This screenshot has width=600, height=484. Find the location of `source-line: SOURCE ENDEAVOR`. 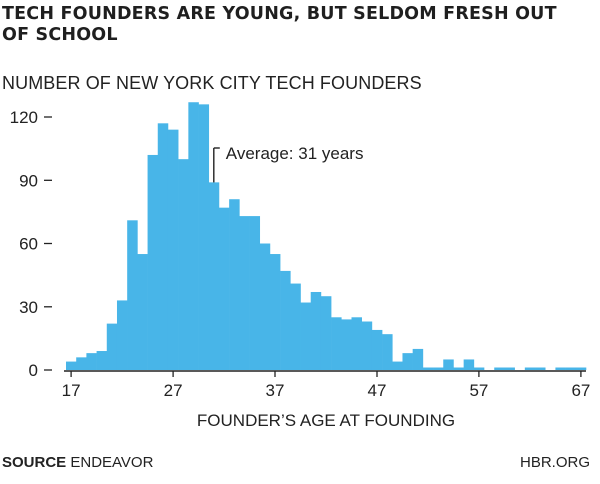

source-line: SOURCE ENDEAVOR is located at coordinates (77, 462).